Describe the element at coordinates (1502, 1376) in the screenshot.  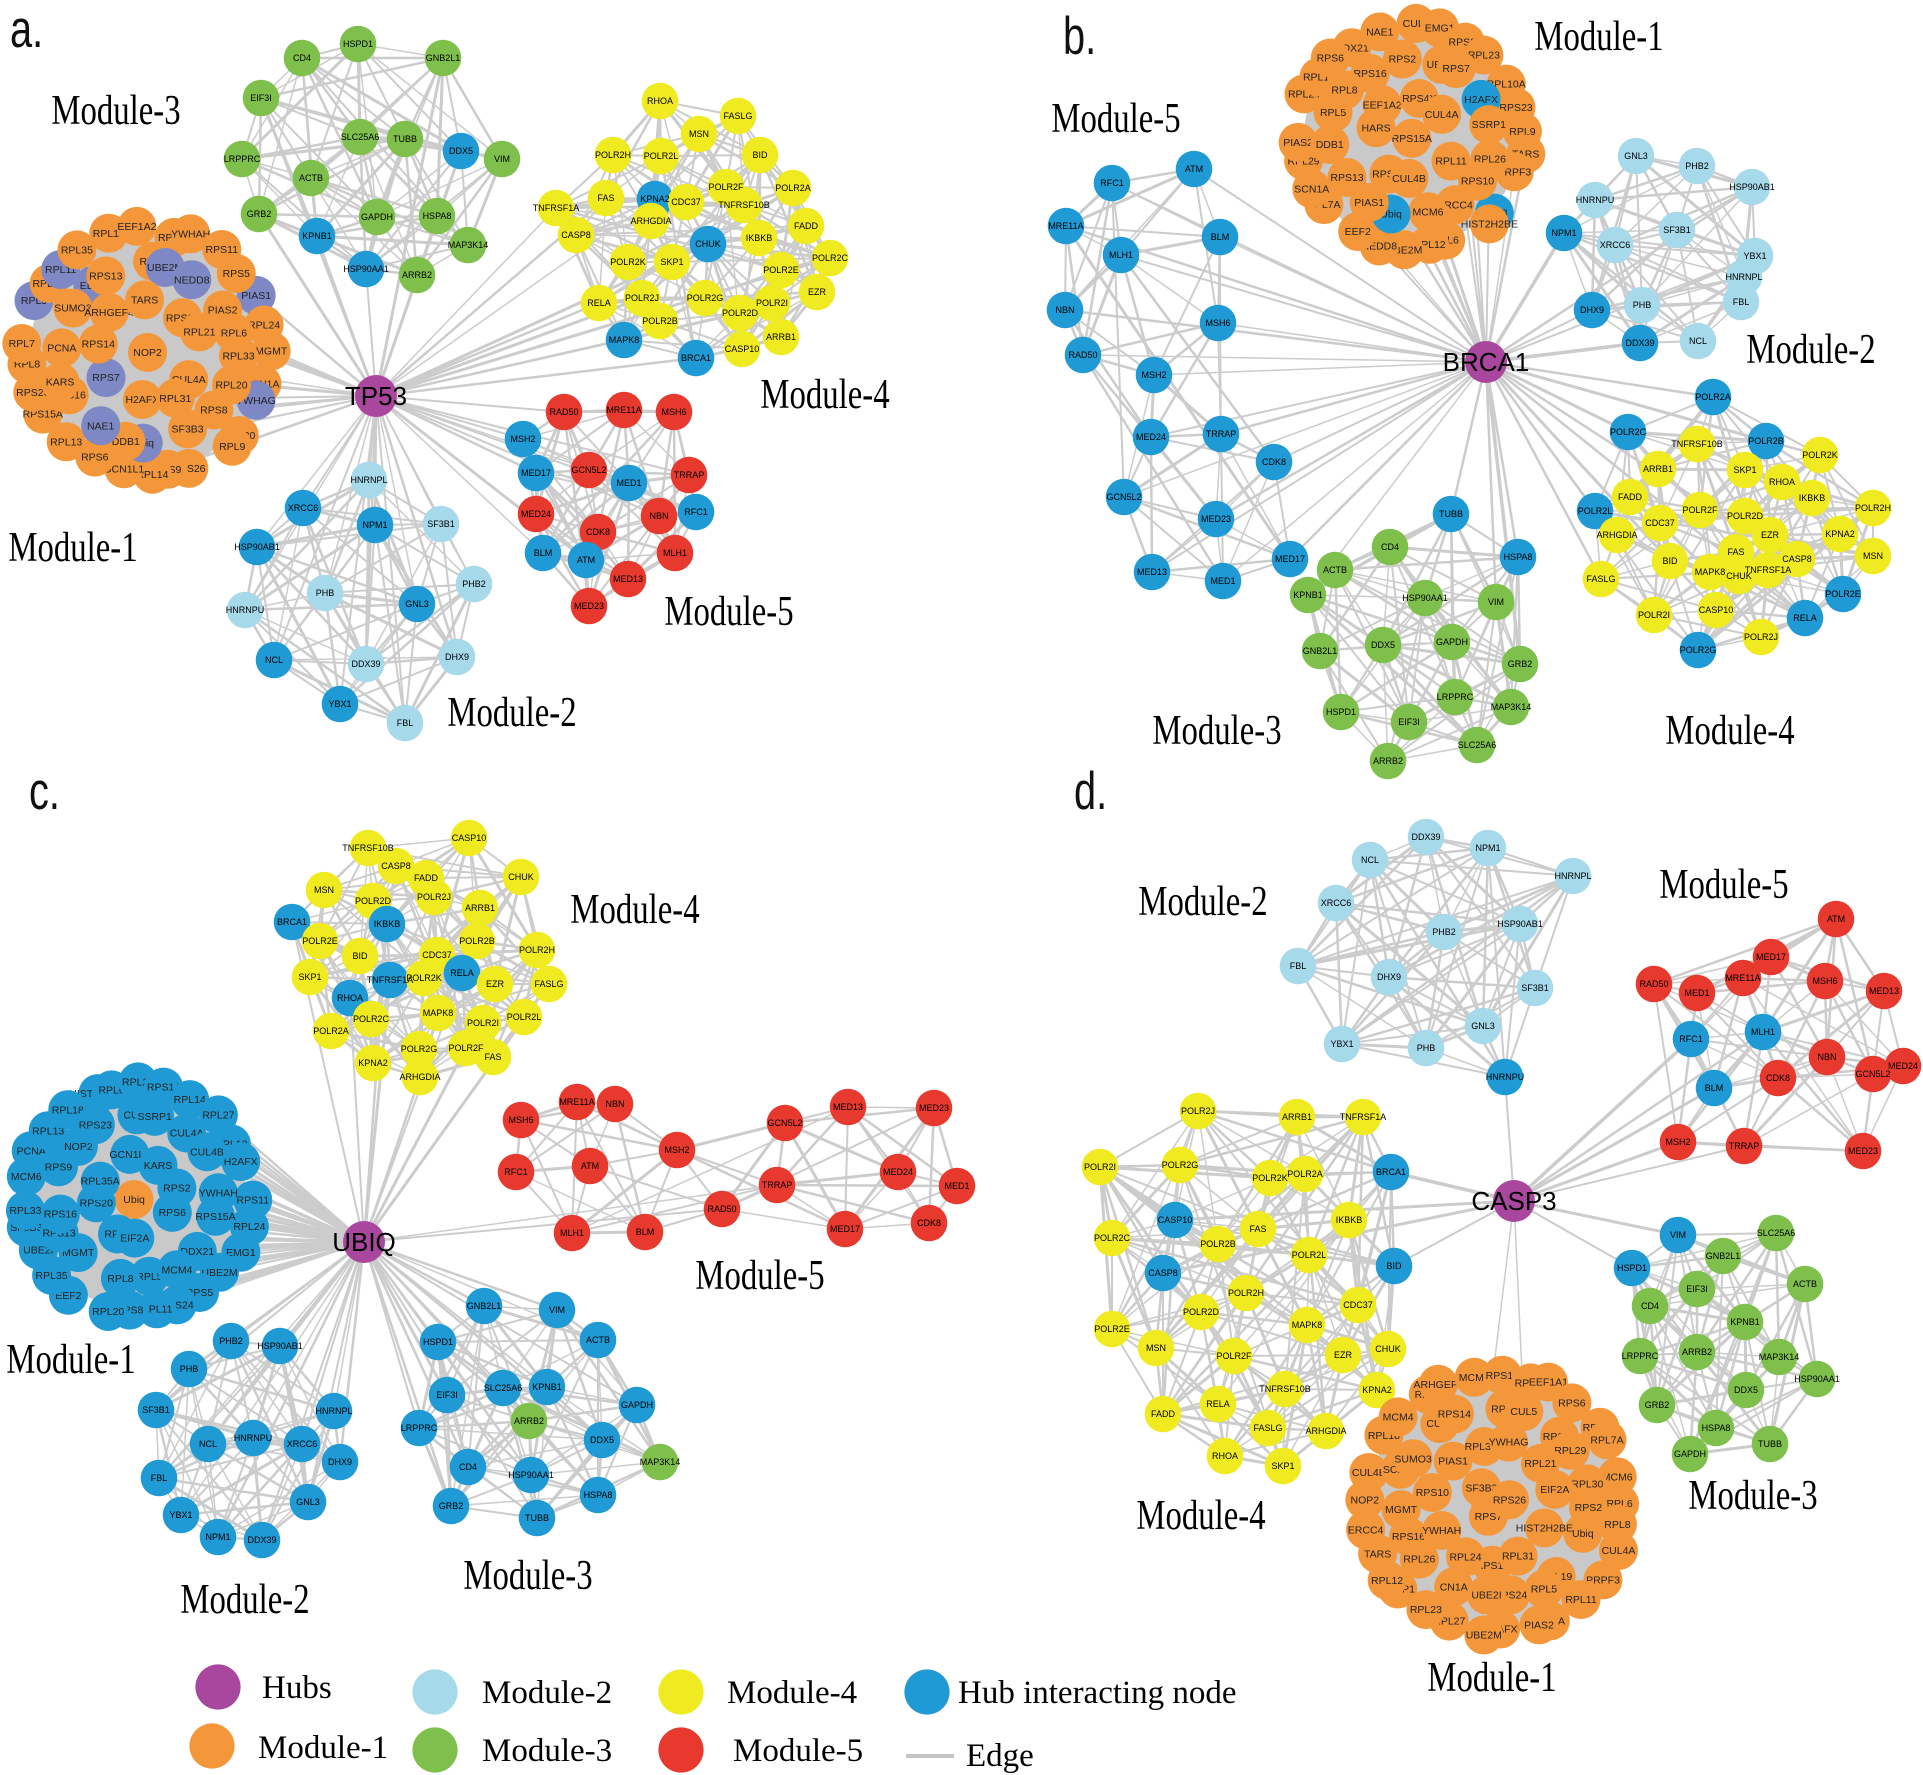
I see `svg-text: RPS13` at that location.